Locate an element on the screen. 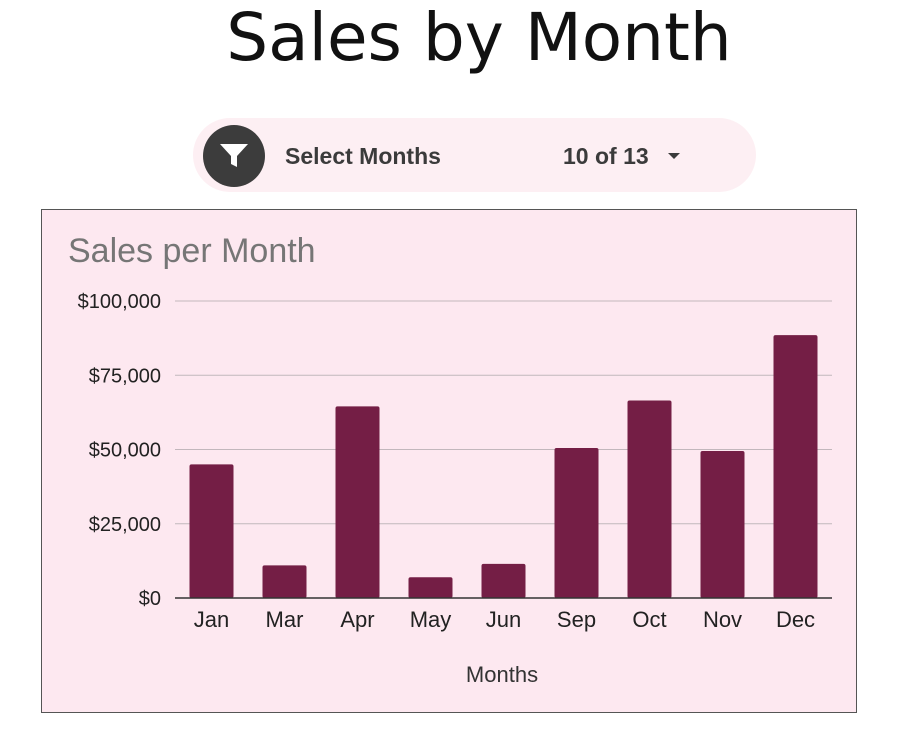 Image resolution: width=901 pixels, height=738 pixels. x-tick-label: Jan is located at coordinates (211, 619).